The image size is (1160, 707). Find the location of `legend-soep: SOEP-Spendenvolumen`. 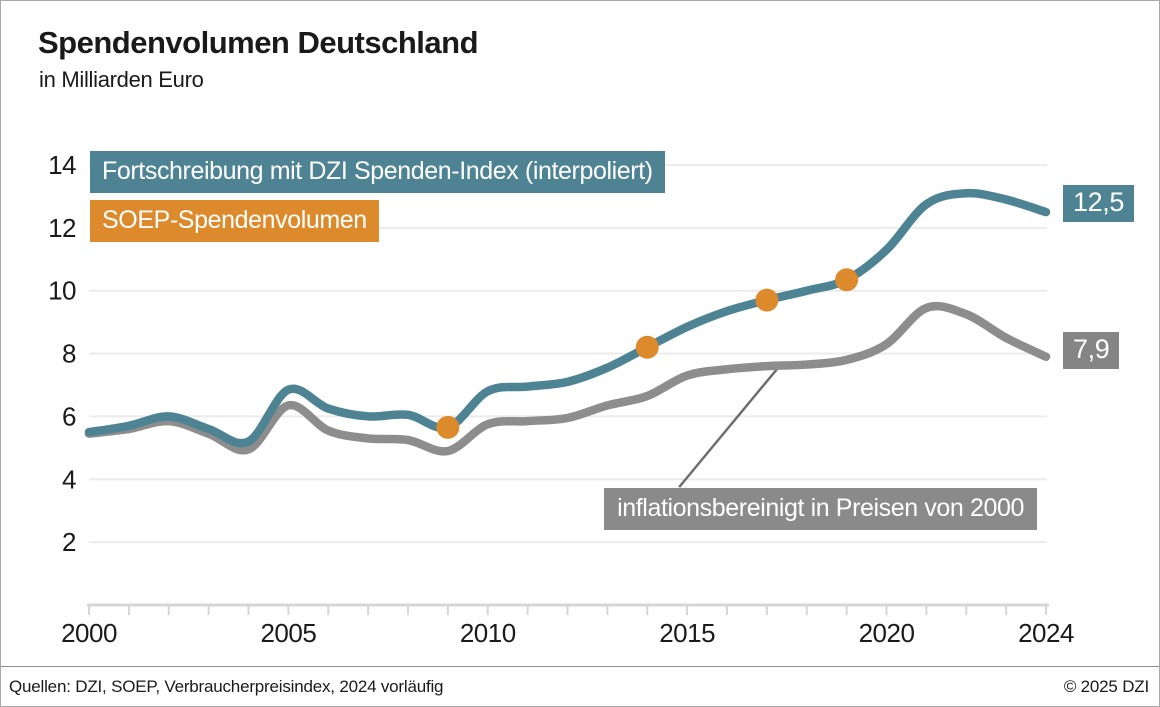

legend-soep: SOEP-Spendenvolumen is located at coordinates (234, 221).